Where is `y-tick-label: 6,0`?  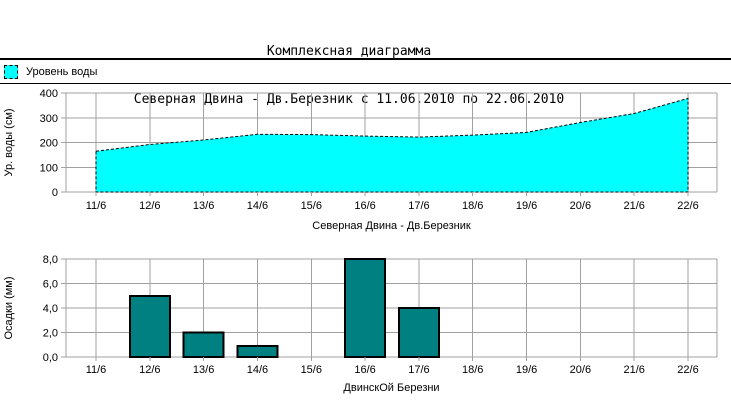 y-tick-label: 6,0 is located at coordinates (50, 285).